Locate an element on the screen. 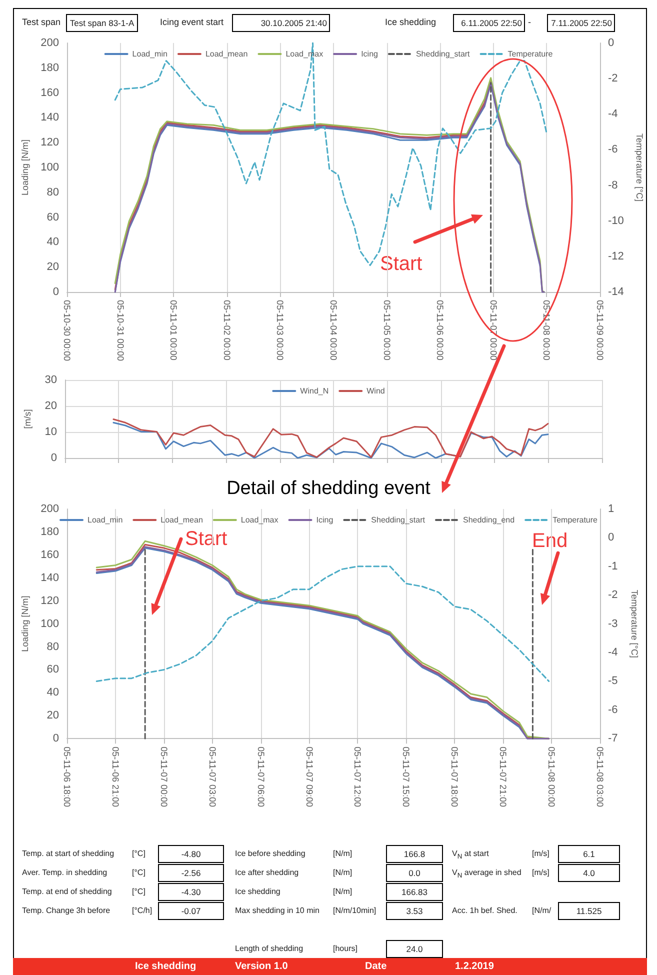 The image size is (657, 975). text: -4.80 is located at coordinates (191, 854).